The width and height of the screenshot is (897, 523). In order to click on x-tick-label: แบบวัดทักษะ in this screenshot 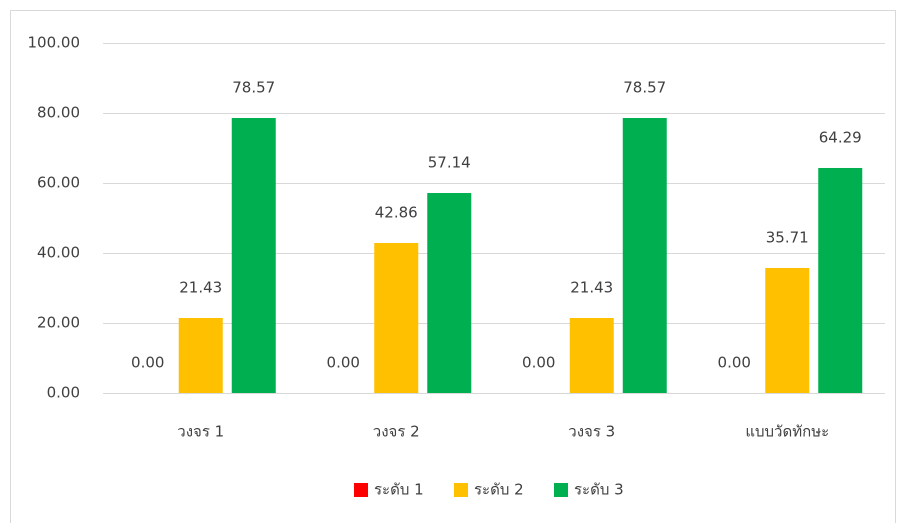, I will do `click(787, 432)`.